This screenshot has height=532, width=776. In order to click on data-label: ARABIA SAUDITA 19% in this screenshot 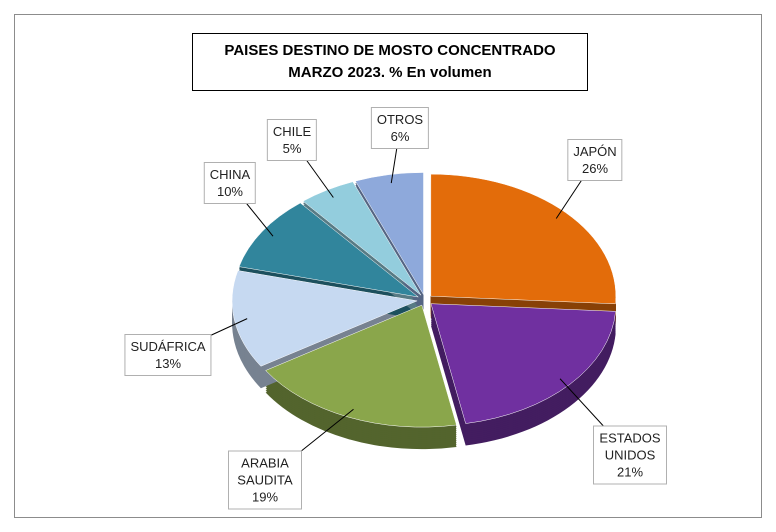, I will do `click(265, 480)`.